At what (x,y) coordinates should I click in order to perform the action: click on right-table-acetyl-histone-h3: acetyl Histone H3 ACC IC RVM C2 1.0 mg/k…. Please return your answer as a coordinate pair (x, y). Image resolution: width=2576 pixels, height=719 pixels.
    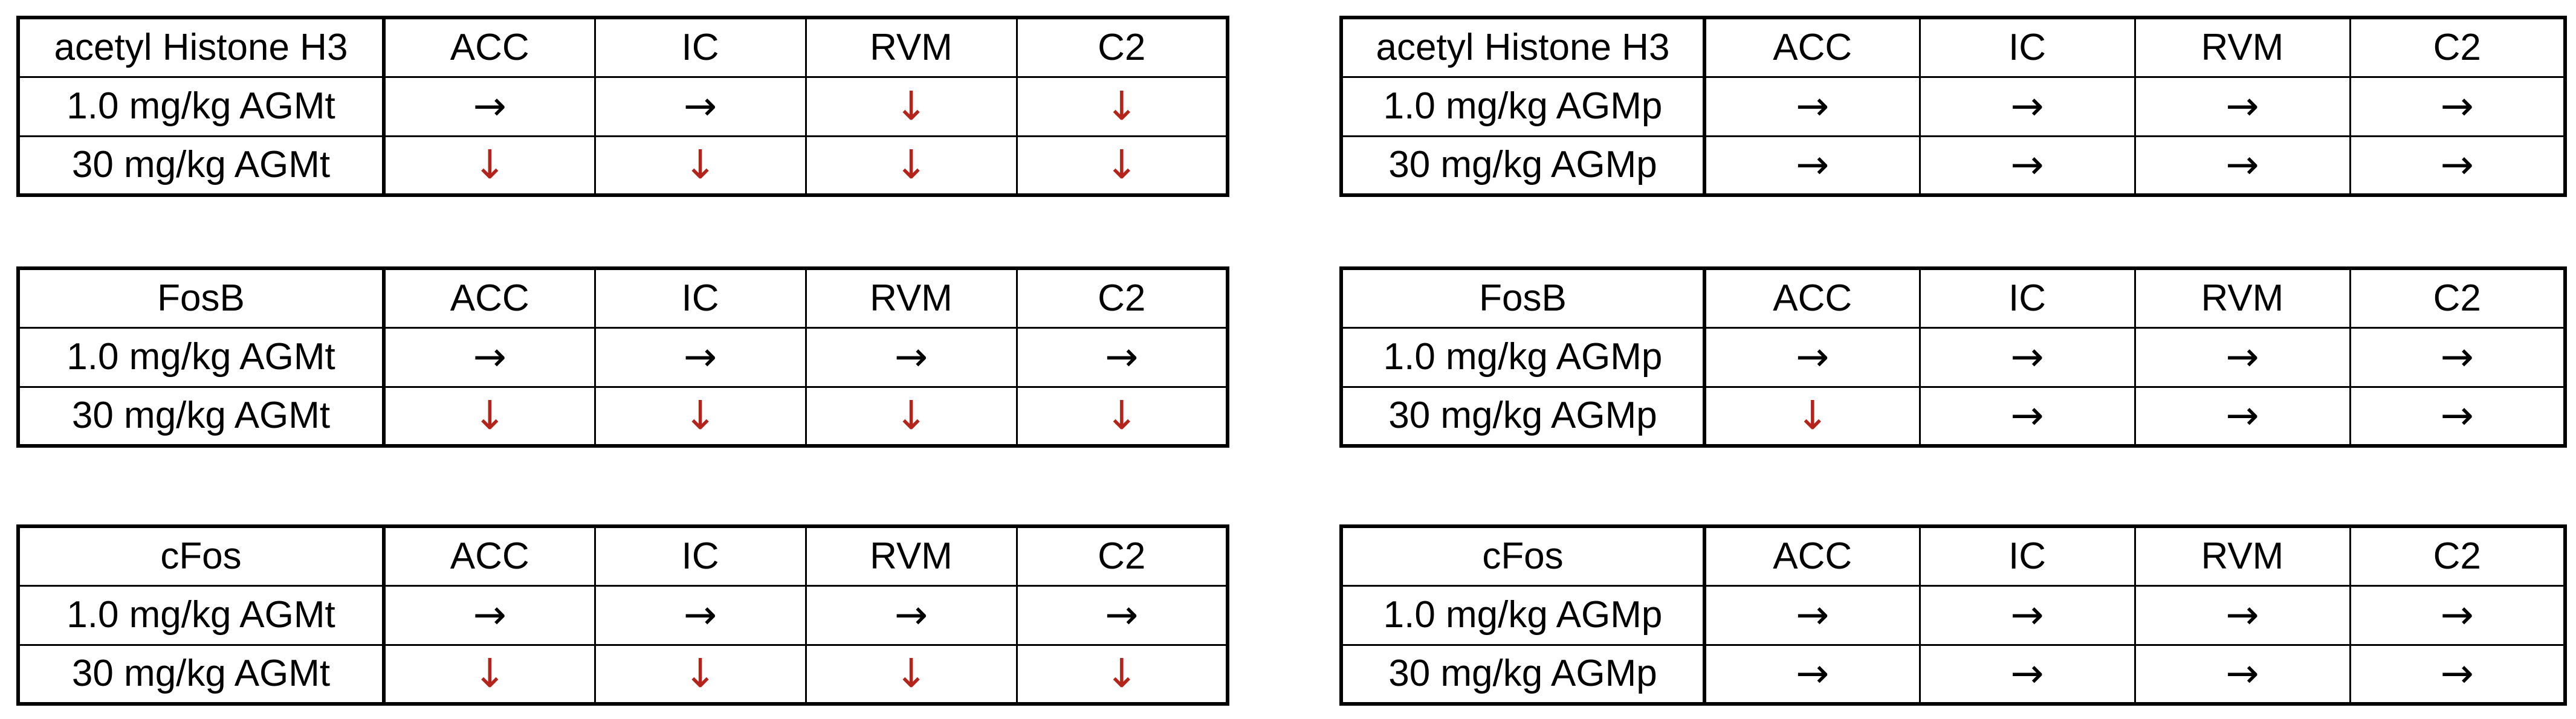
    Looking at the image, I should click on (1953, 106).